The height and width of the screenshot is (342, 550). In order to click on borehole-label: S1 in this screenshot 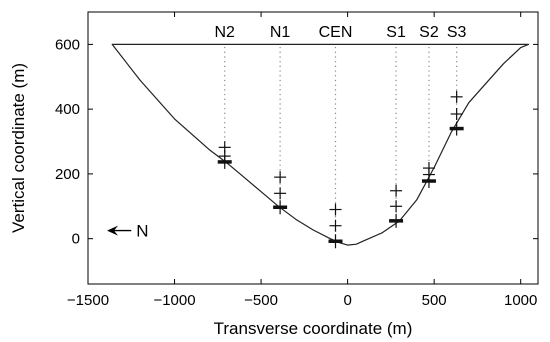, I will do `click(396, 32)`.